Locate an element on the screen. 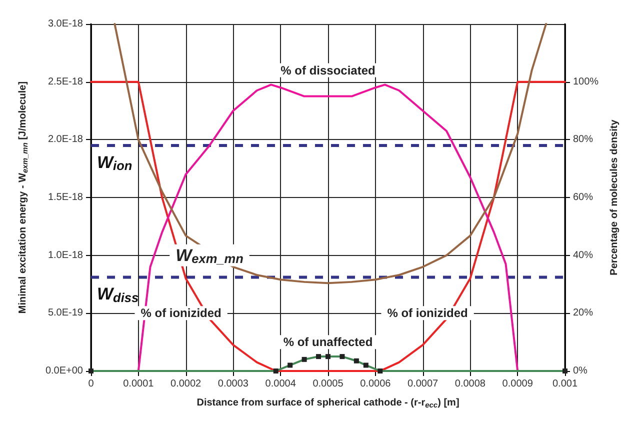 This screenshot has height=421, width=629. x-tick-label: 0.0006 is located at coordinates (376, 384).